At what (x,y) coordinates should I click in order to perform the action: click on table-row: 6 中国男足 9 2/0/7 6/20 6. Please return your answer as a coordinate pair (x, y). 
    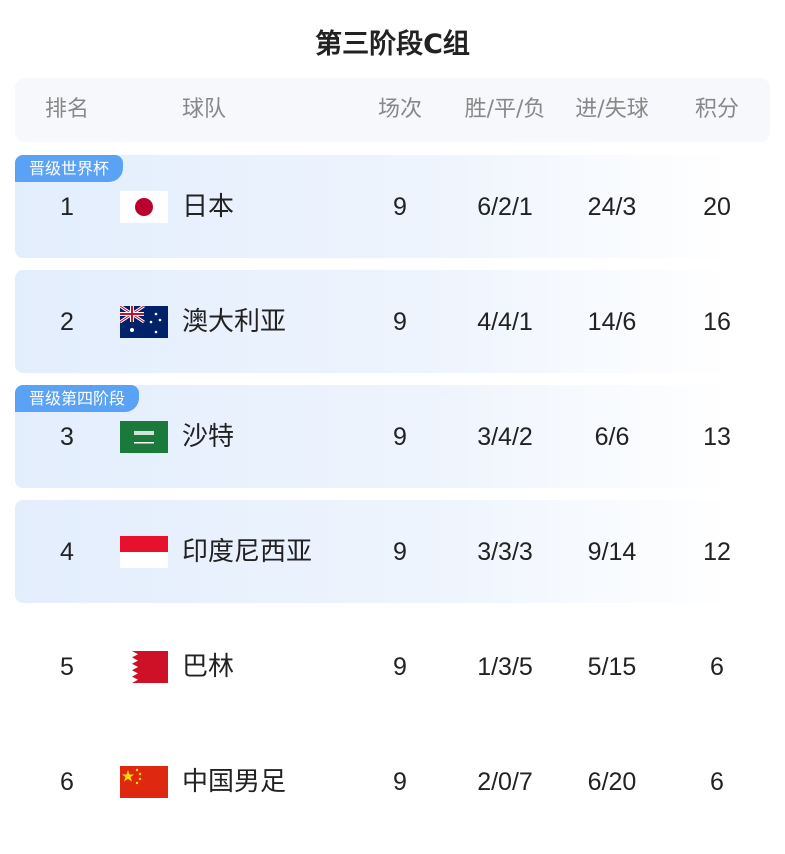
    Looking at the image, I should click on (392, 781).